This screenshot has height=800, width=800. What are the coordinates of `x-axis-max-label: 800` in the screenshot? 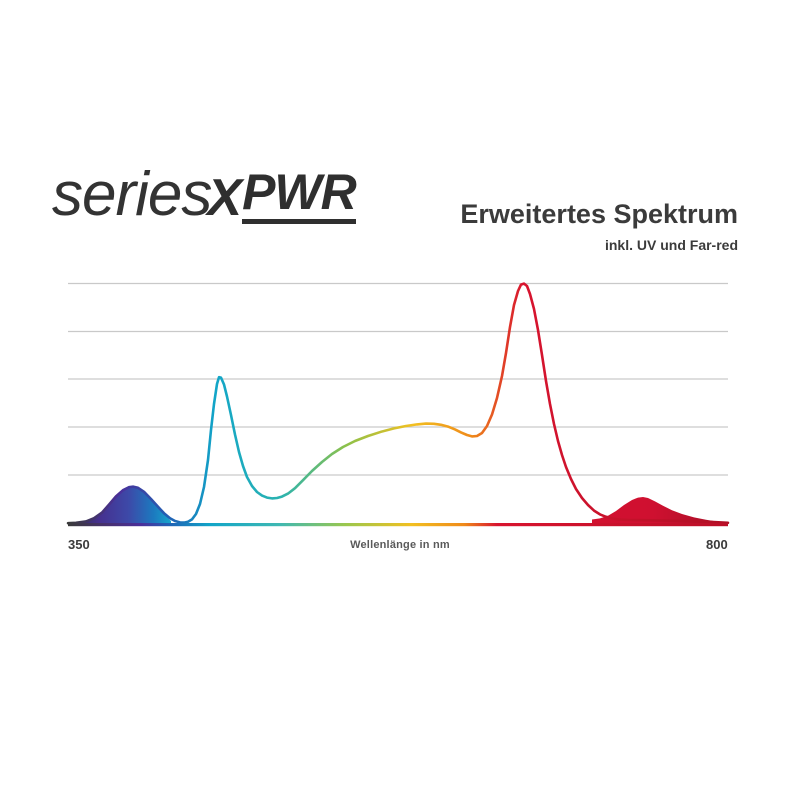 It's located at (717, 544).